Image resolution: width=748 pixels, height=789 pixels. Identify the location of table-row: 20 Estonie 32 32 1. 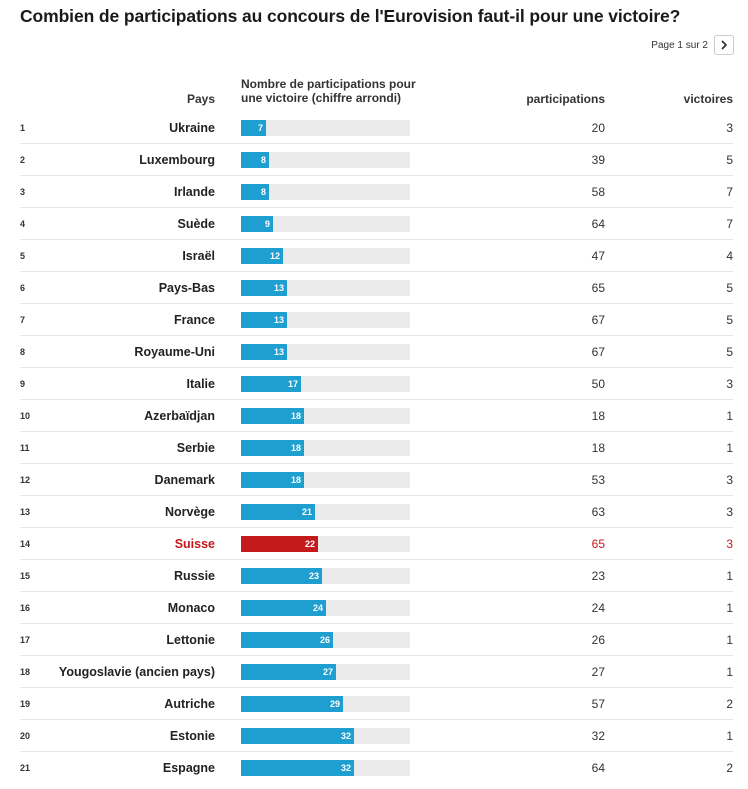
(374, 736).